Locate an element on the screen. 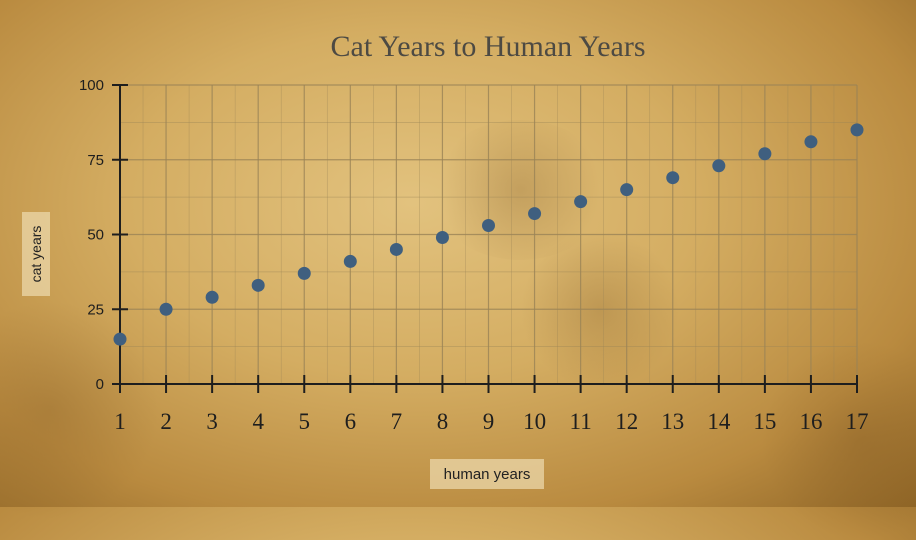 This screenshot has height=540, width=916. y-tick-label: 75 is located at coordinates (95, 160).